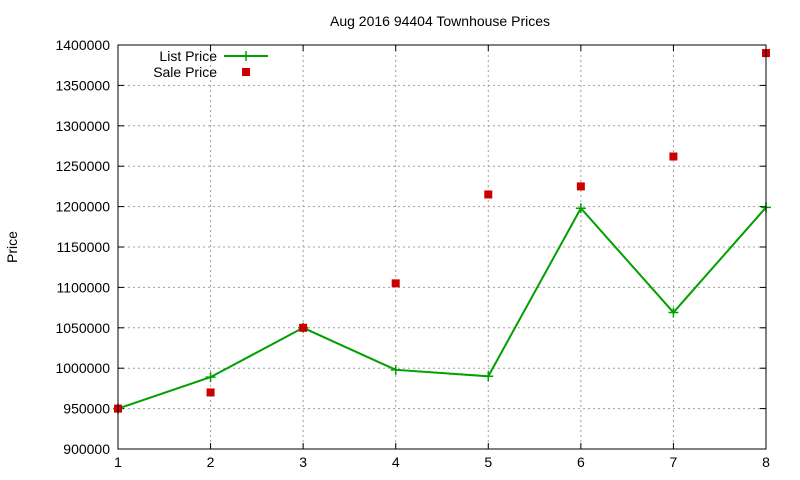 The height and width of the screenshot is (480, 800). Describe the element at coordinates (86, 449) in the screenshot. I see `y-tick-label: 900000` at that location.